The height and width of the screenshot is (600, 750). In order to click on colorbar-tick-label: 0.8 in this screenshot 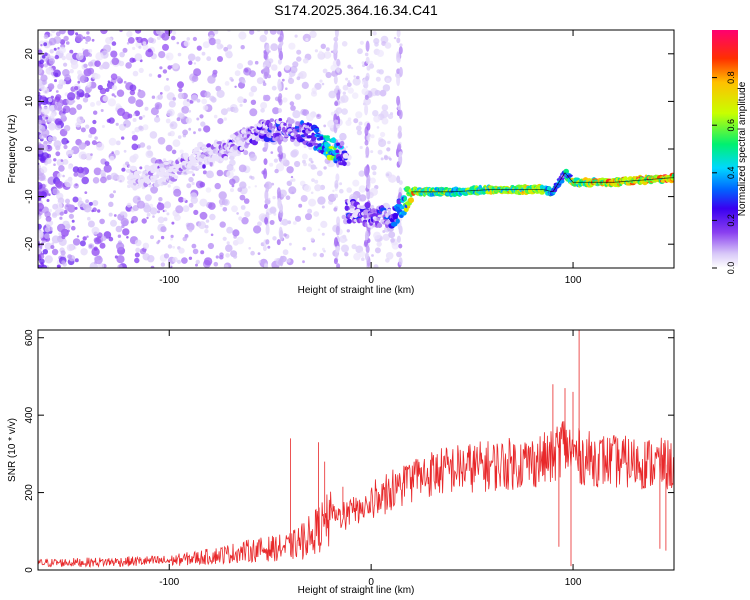, I will do `click(731, 77)`.